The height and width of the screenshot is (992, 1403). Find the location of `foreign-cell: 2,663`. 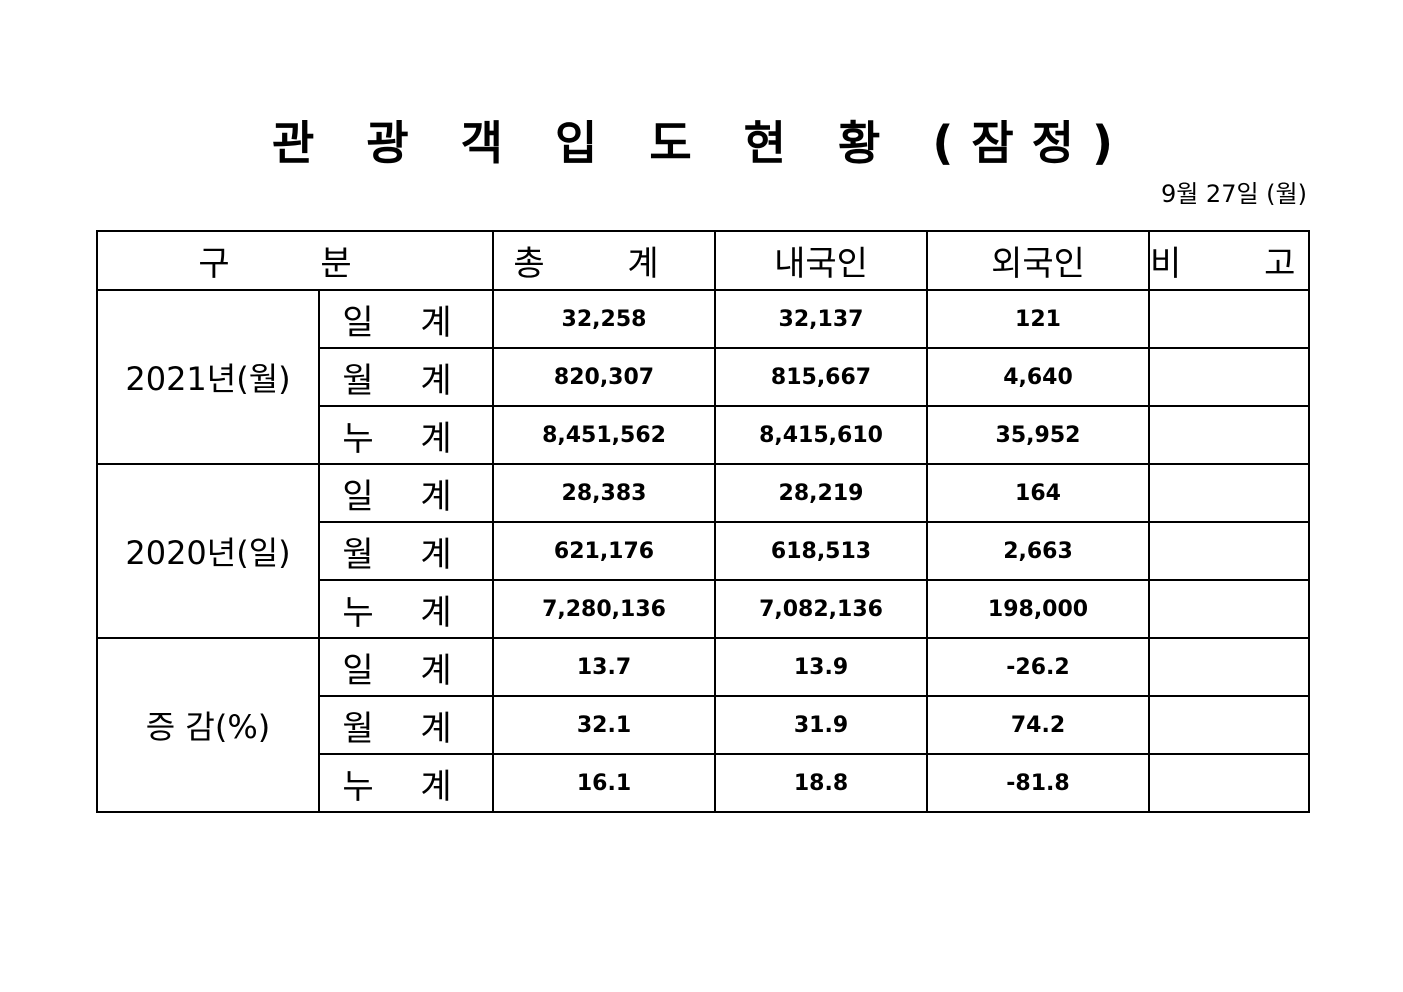

foreign-cell: 2,663 is located at coordinates (1038, 551).